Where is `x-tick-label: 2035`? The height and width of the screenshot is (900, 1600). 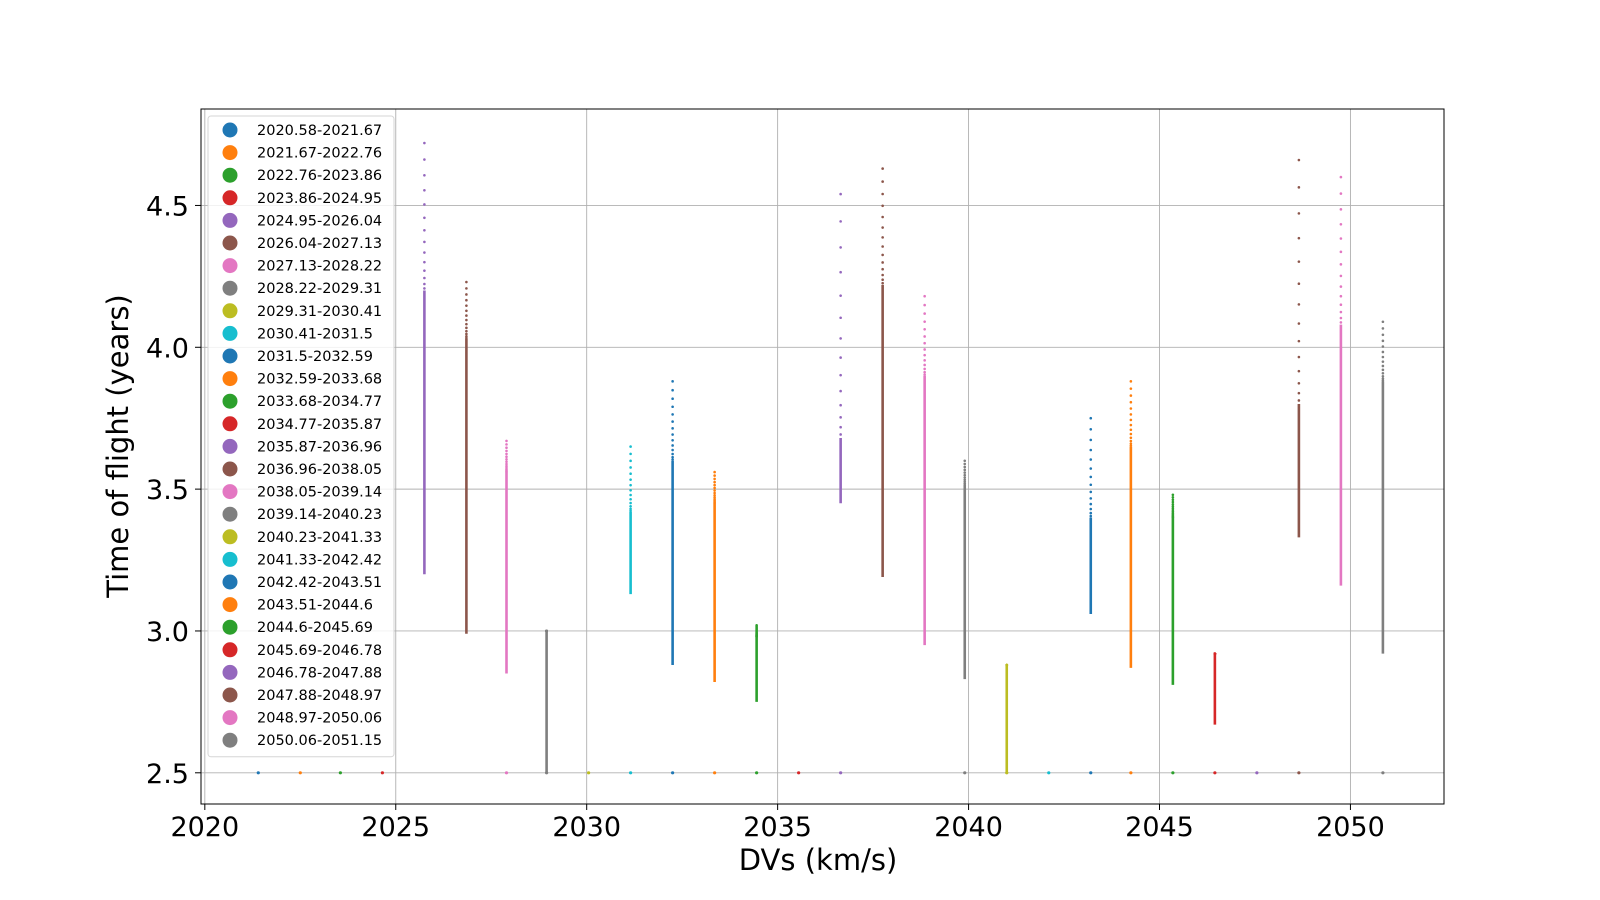 x-tick-label: 2035 is located at coordinates (777, 827).